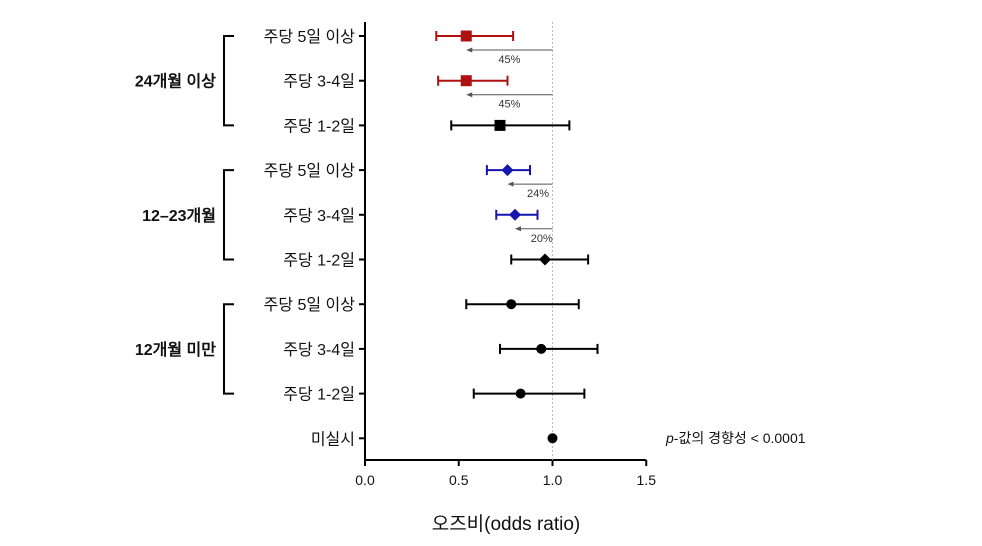 This screenshot has height=546, width=982. Describe the element at coordinates (647, 480) in the screenshot. I see `x-tick-label: 1.5` at that location.